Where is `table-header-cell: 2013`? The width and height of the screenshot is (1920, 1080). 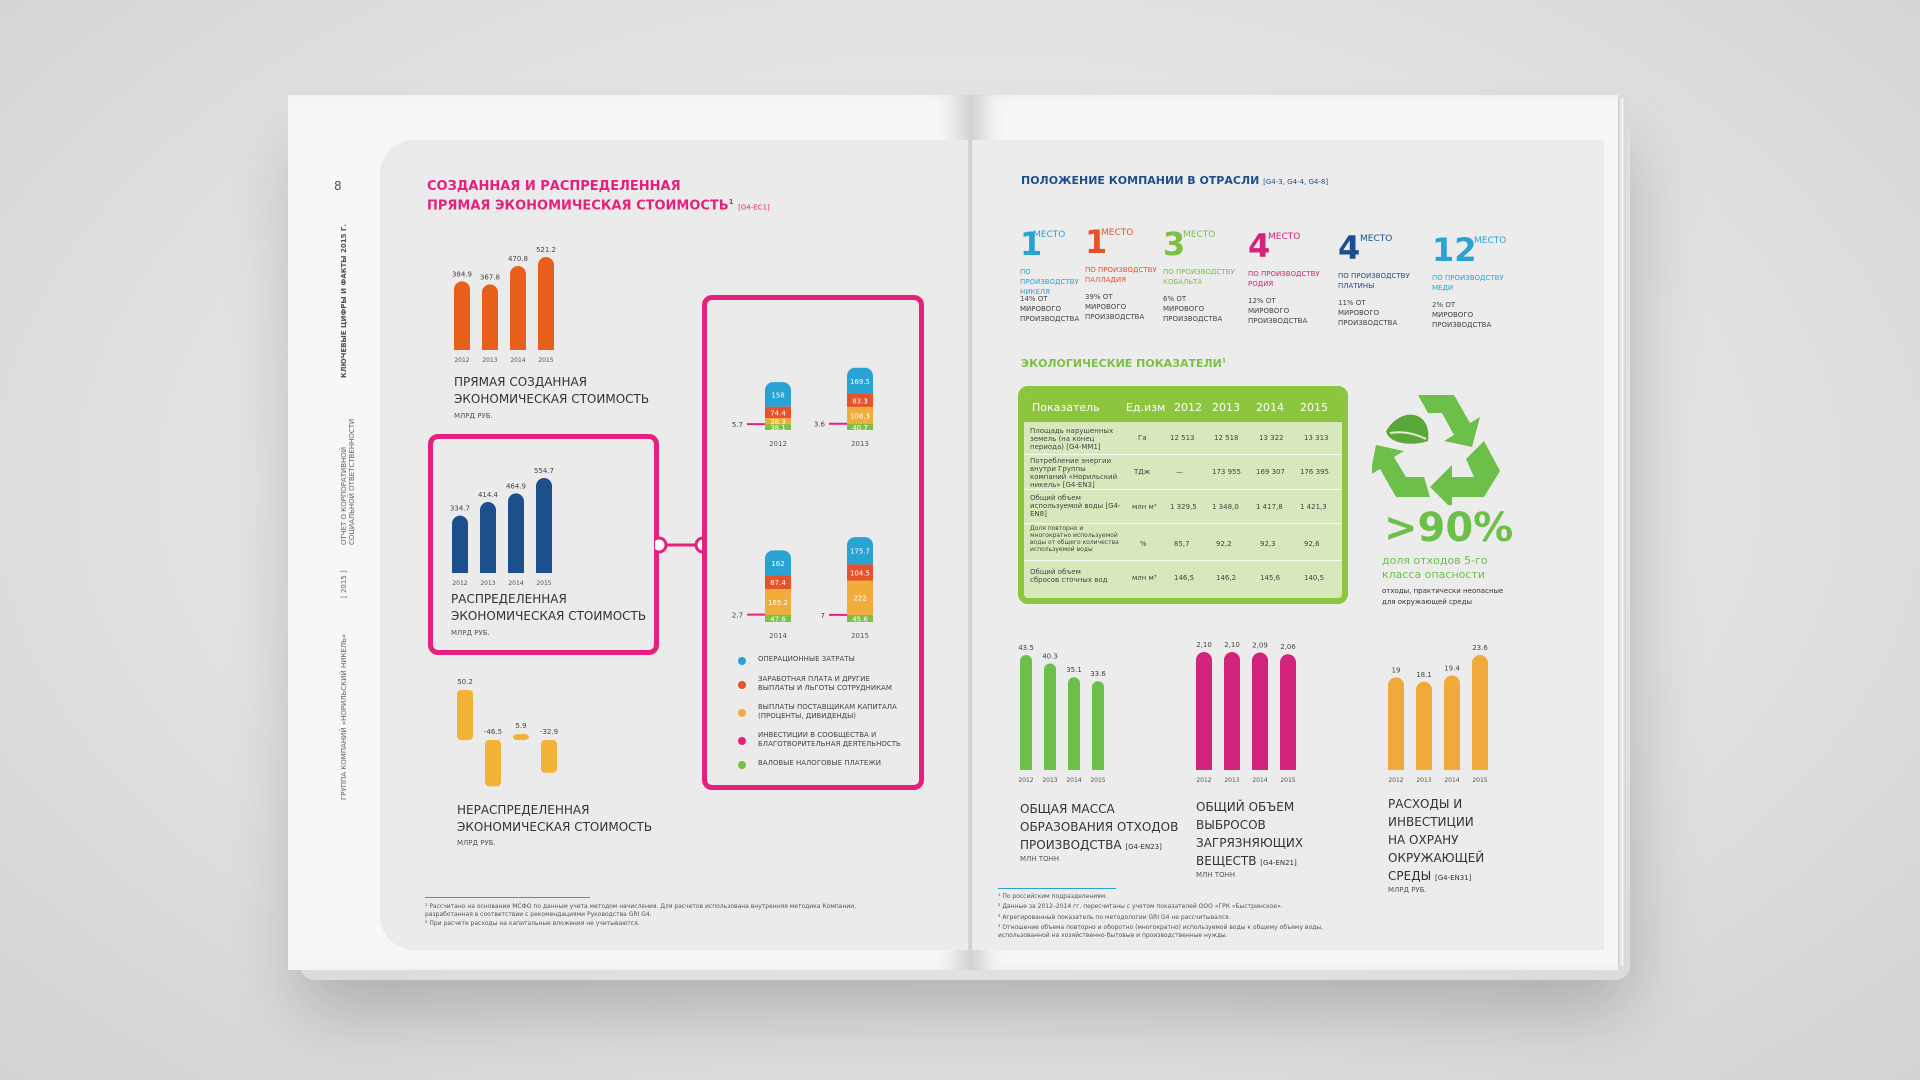
table-header-cell: 2013 is located at coordinates (1226, 407).